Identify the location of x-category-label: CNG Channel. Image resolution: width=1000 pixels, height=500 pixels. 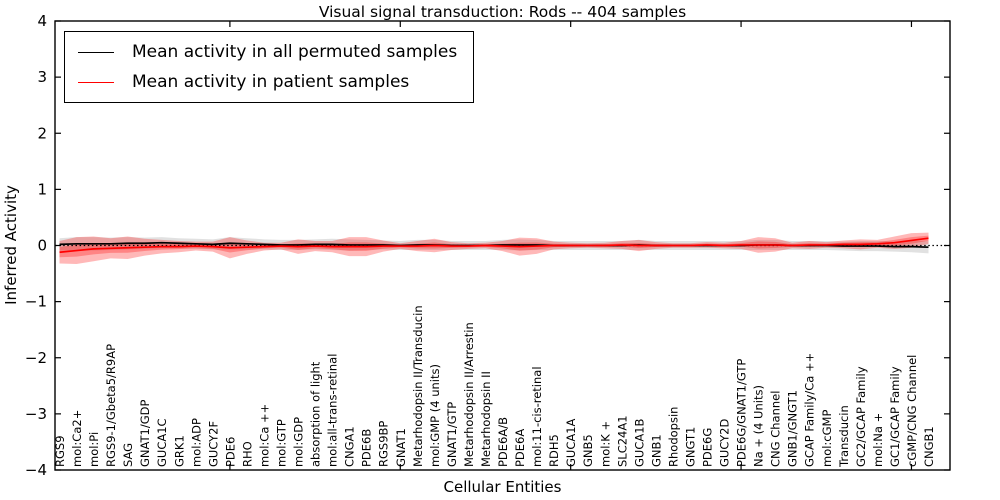
(776, 429).